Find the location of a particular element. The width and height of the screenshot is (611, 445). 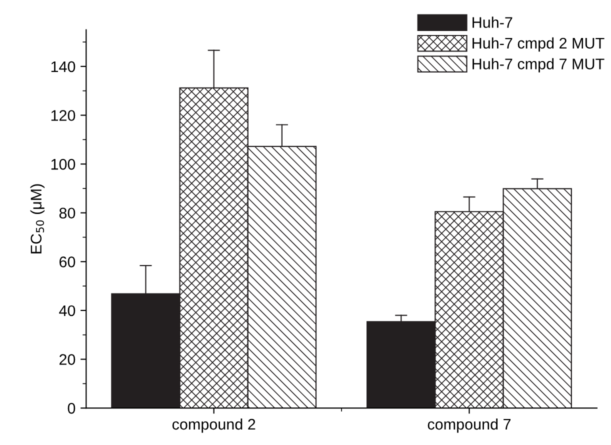

y-axis-title: EC$_{50}$ (μM) is located at coordinates (37, 219).